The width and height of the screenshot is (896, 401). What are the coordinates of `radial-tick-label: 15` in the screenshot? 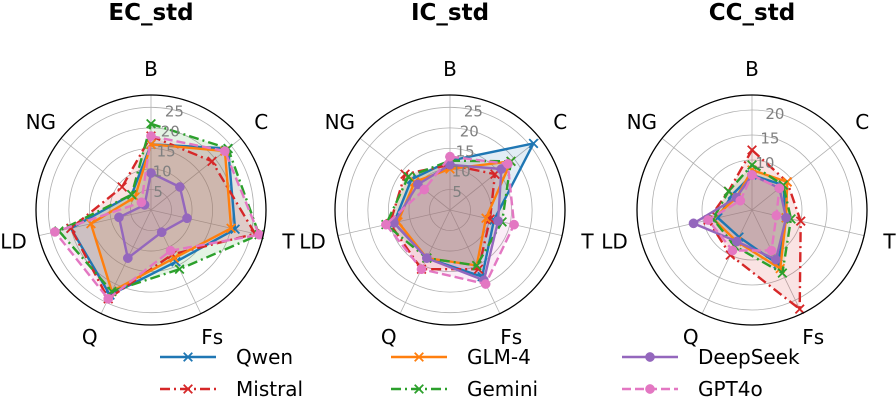 It's located at (166, 152).